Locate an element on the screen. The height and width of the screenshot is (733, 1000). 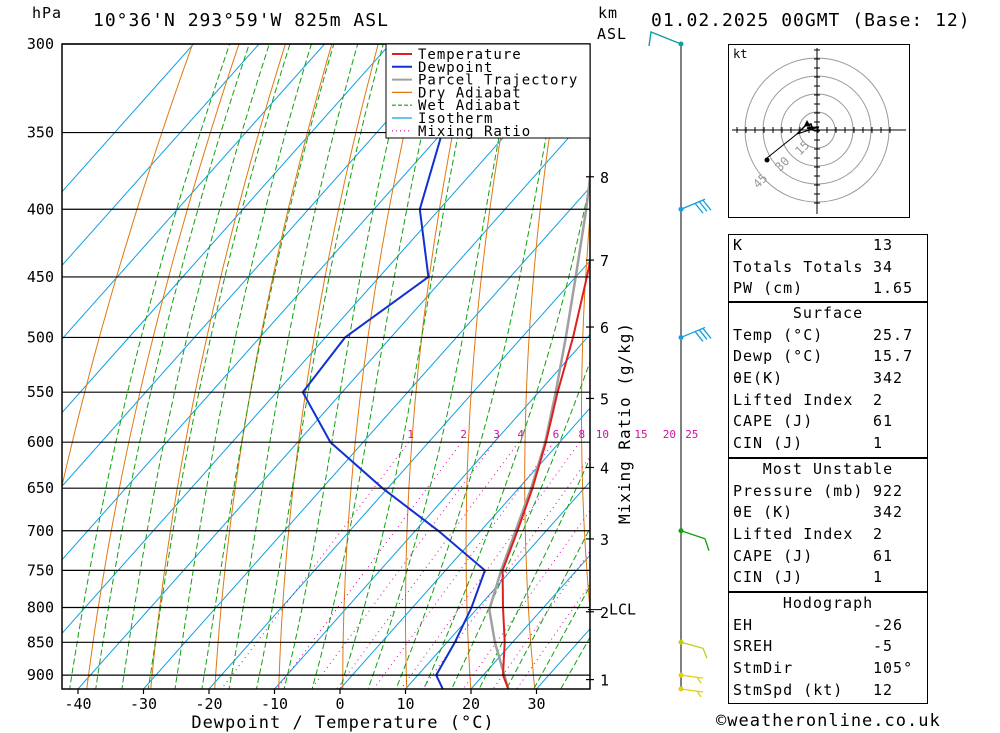
index-value: 13 is located at coordinates (883, 245).